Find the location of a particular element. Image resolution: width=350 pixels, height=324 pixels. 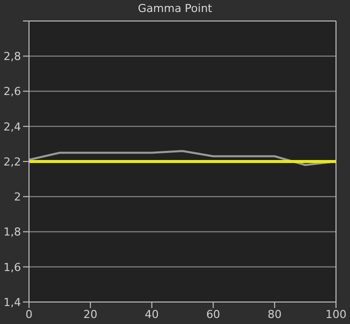

y-tick-label: 1,4 is located at coordinates (12, 302).